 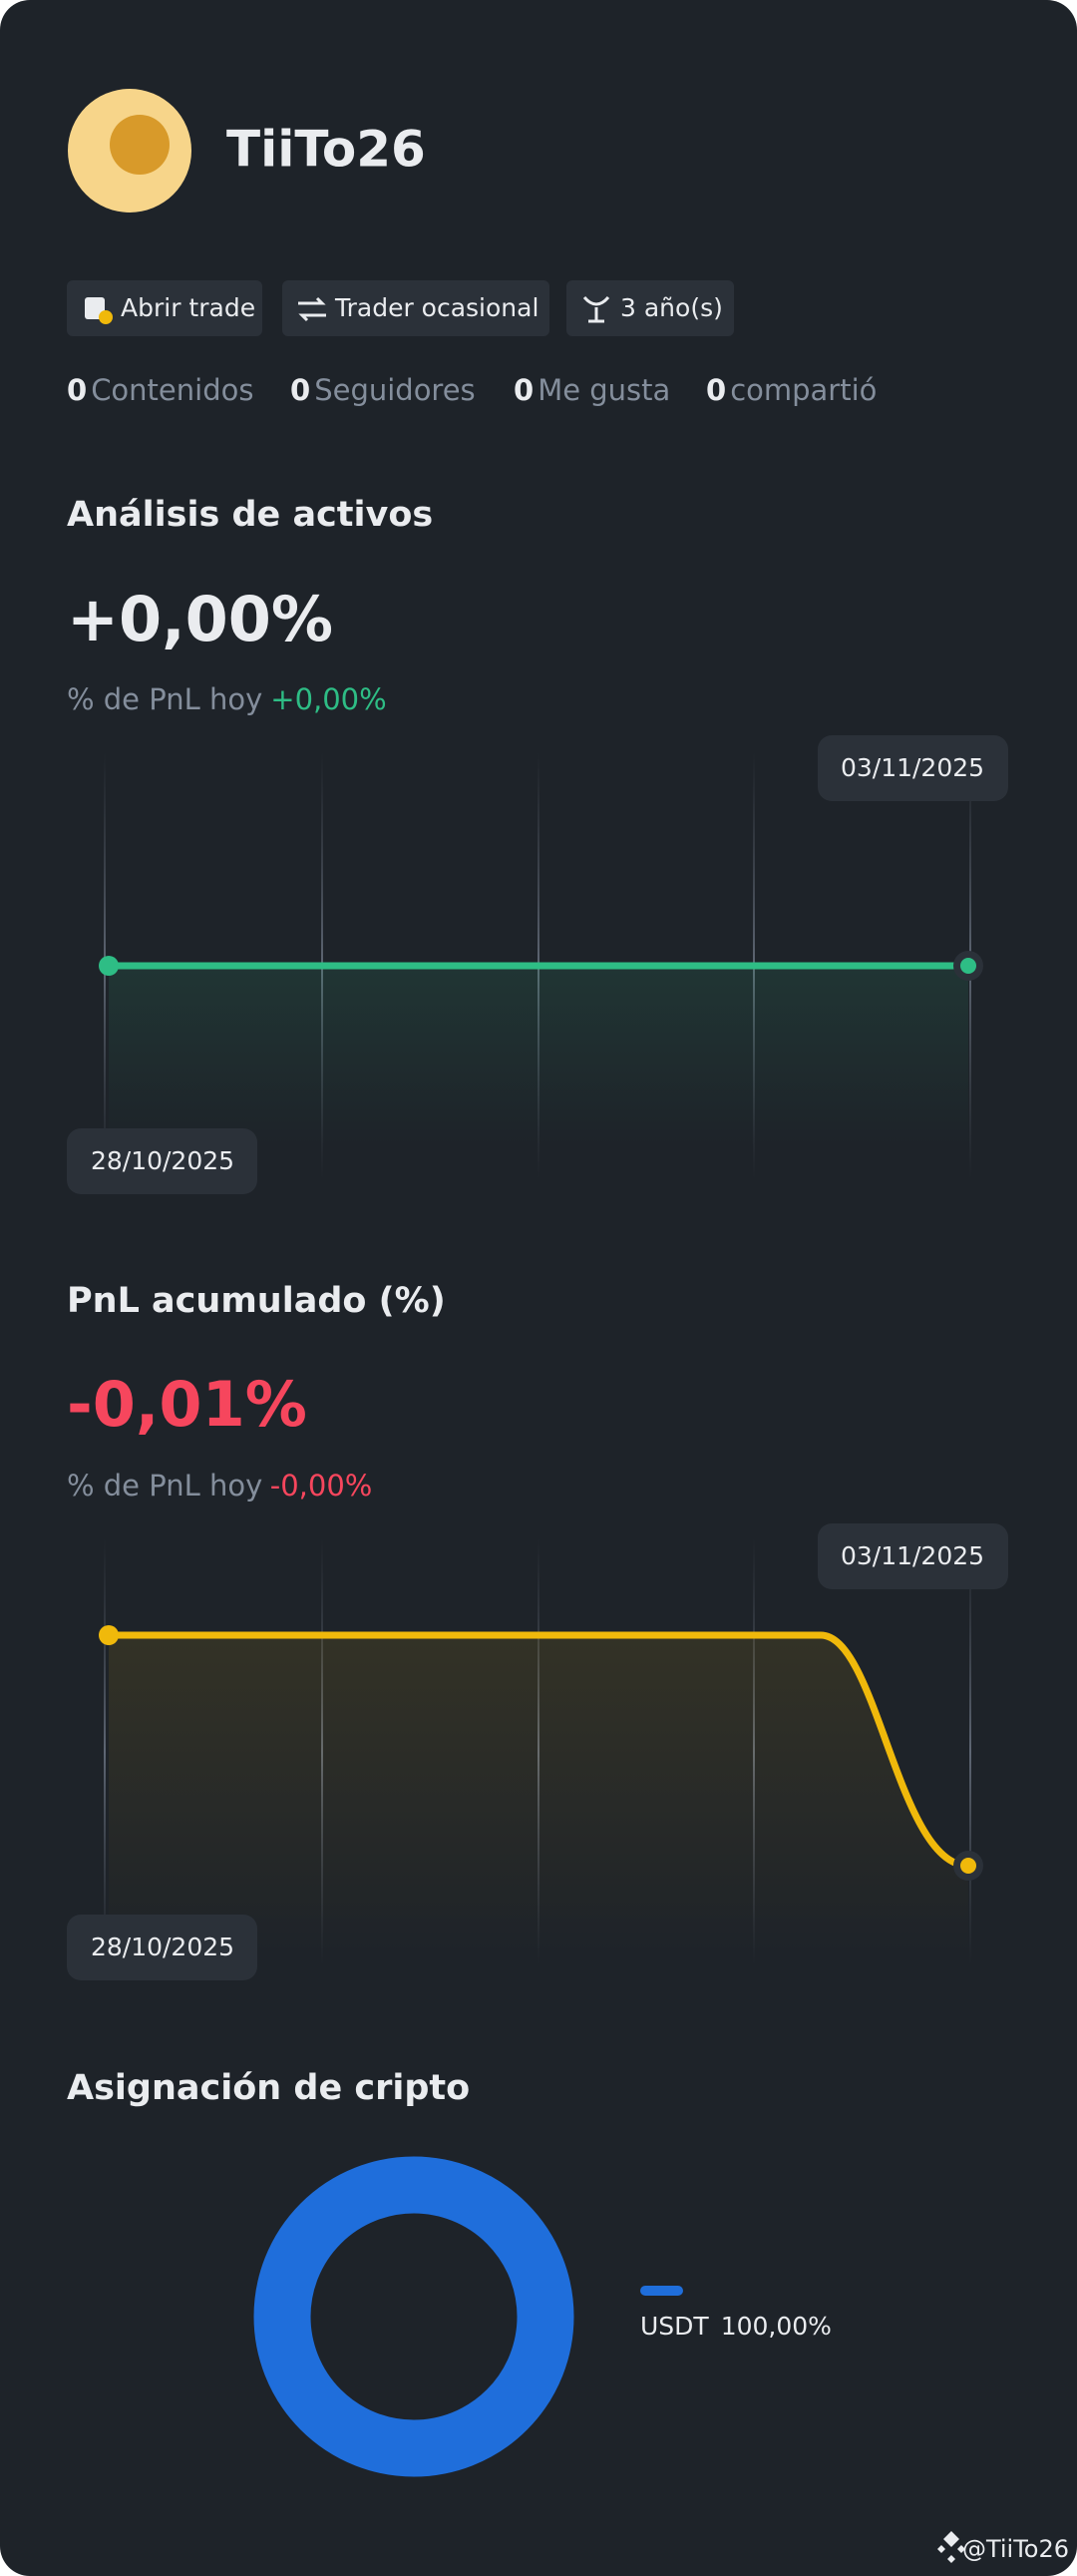 I want to click on legend-swatch, so click(x=661, y=2291).